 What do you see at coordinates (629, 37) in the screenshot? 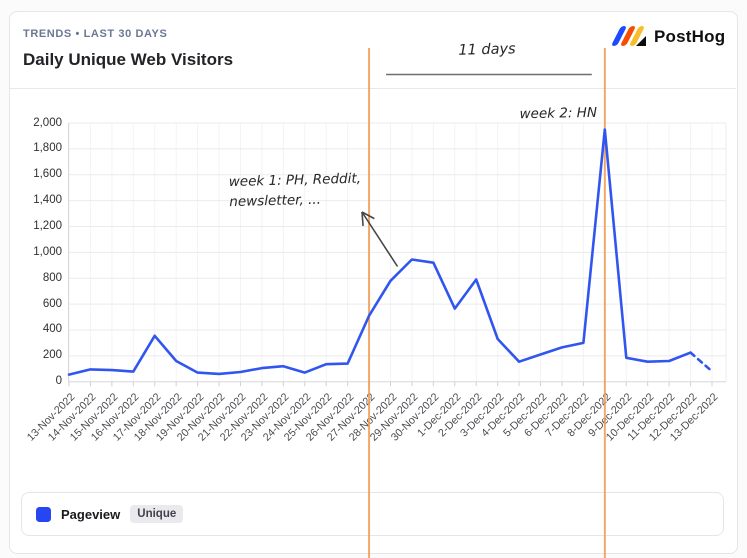
I see `posthog-logo-icon` at bounding box center [629, 37].